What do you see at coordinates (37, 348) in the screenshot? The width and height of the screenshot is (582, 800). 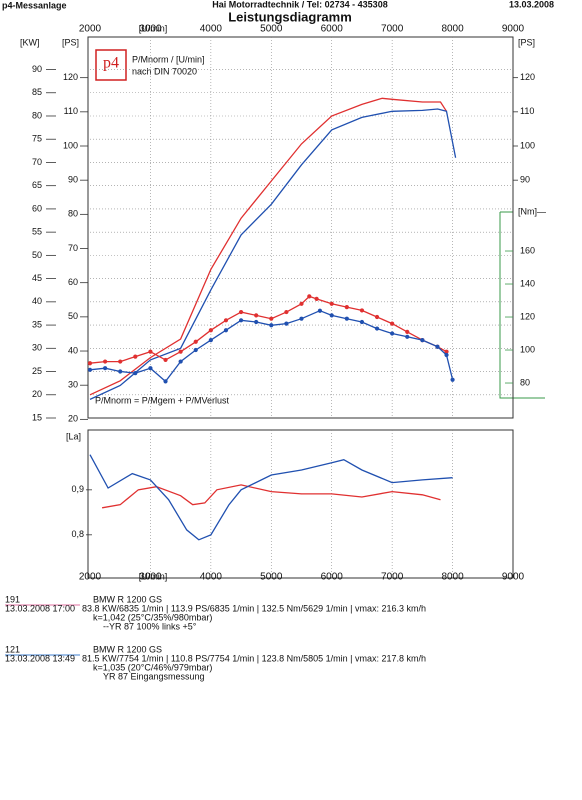 I see `y-tick-label: 30` at bounding box center [37, 348].